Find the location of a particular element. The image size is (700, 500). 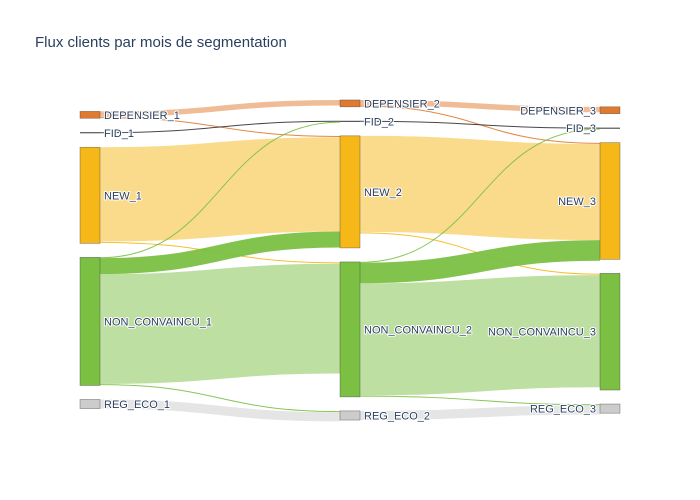

node-label-NON_CONVAINCU_1: NON_CONVAINCU_1 is located at coordinates (158, 322).